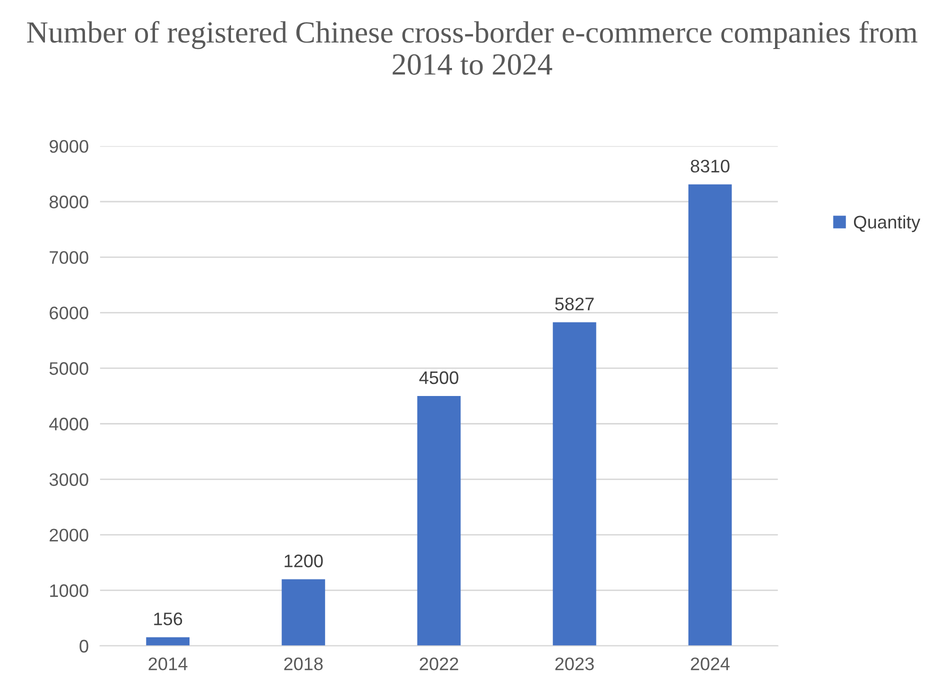 The image size is (944, 699). What do you see at coordinates (69, 591) in the screenshot?
I see `y-tick-label: 1000` at bounding box center [69, 591].